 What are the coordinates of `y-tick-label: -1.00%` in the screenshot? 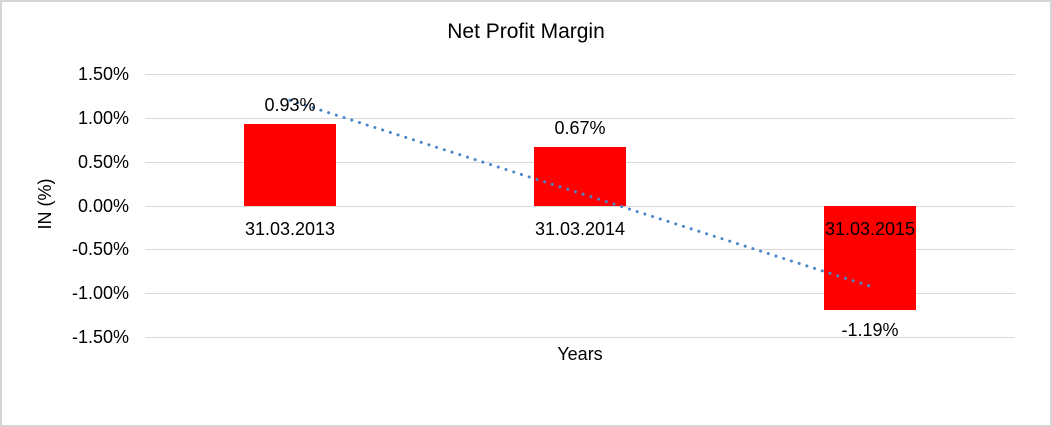 It's located at (100, 293).